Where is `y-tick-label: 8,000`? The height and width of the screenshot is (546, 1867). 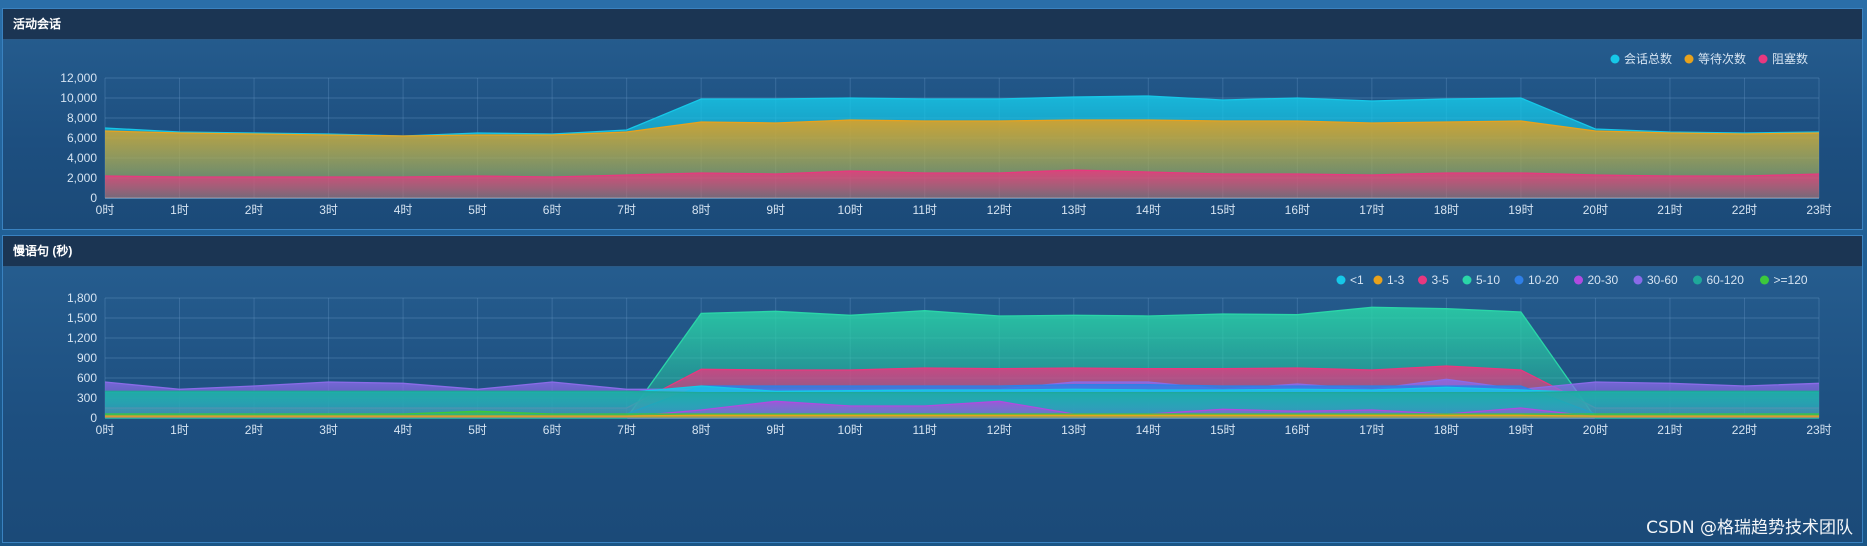 y-tick-label: 8,000 is located at coordinates (82, 118).